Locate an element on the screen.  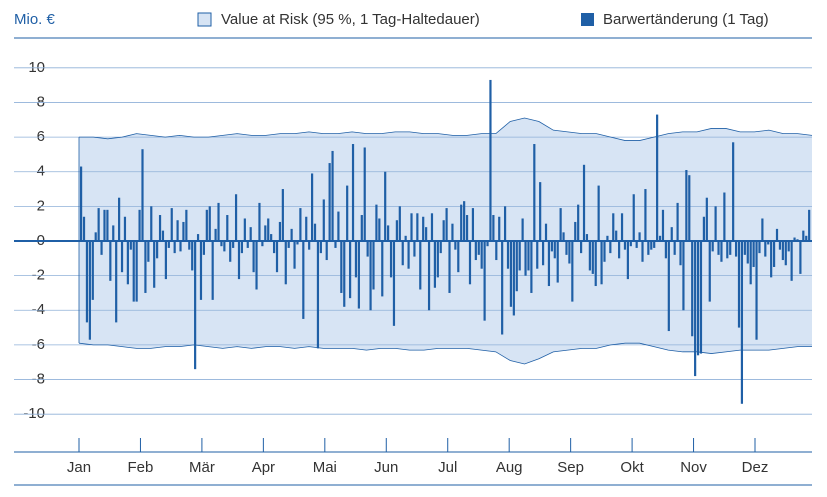
y-tick-label: 6 is located at coordinates (41, 136).